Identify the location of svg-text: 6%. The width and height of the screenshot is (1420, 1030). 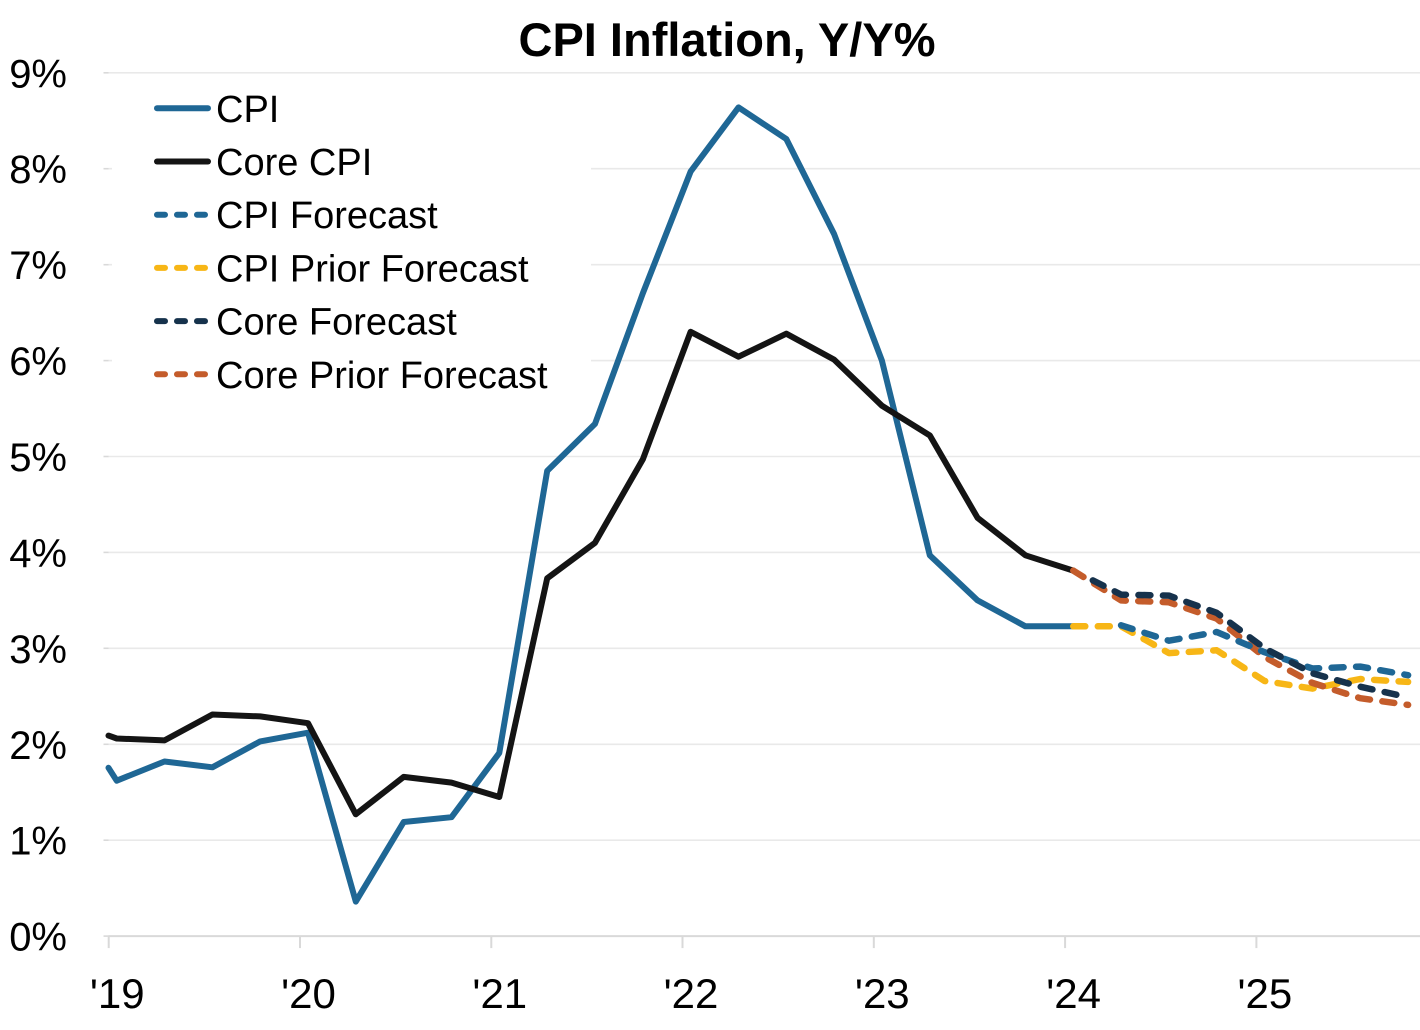
(38, 362).